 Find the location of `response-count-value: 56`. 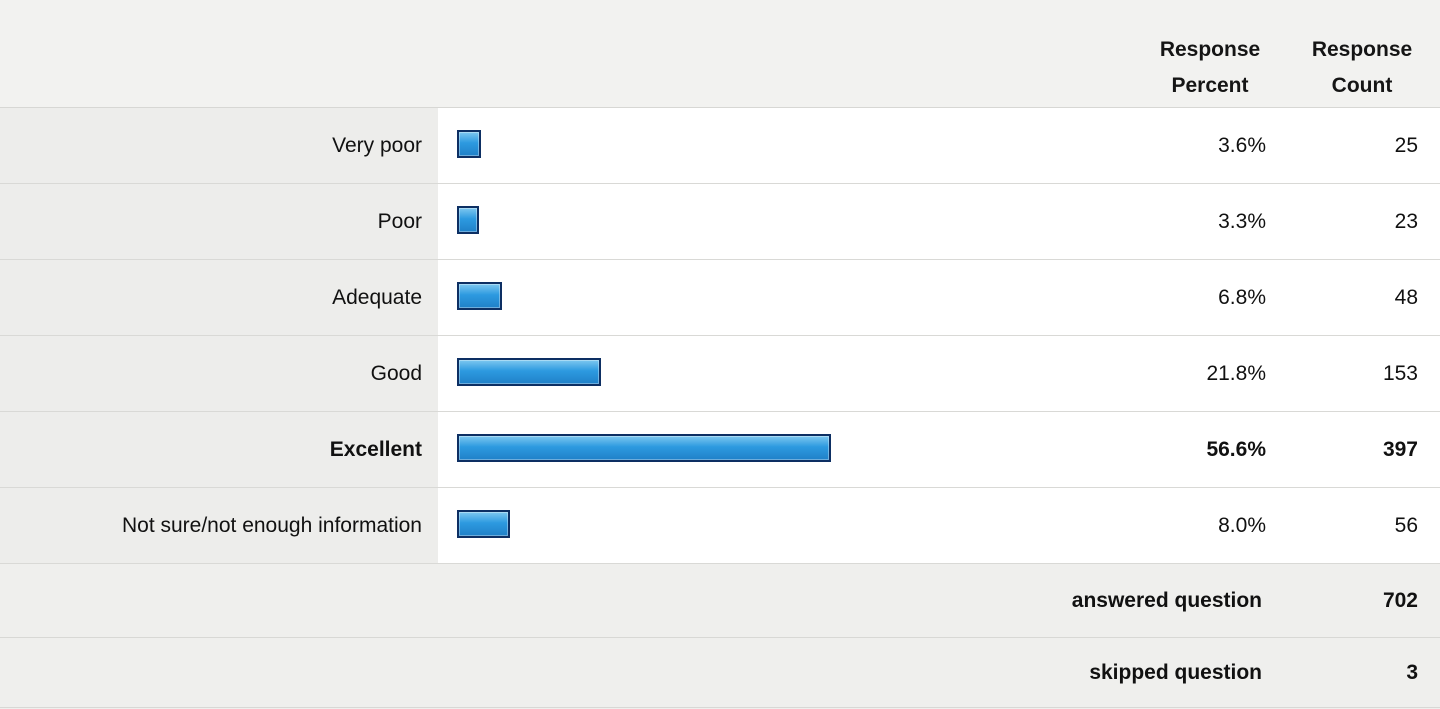

response-count-value: 56 is located at coordinates (1406, 525).